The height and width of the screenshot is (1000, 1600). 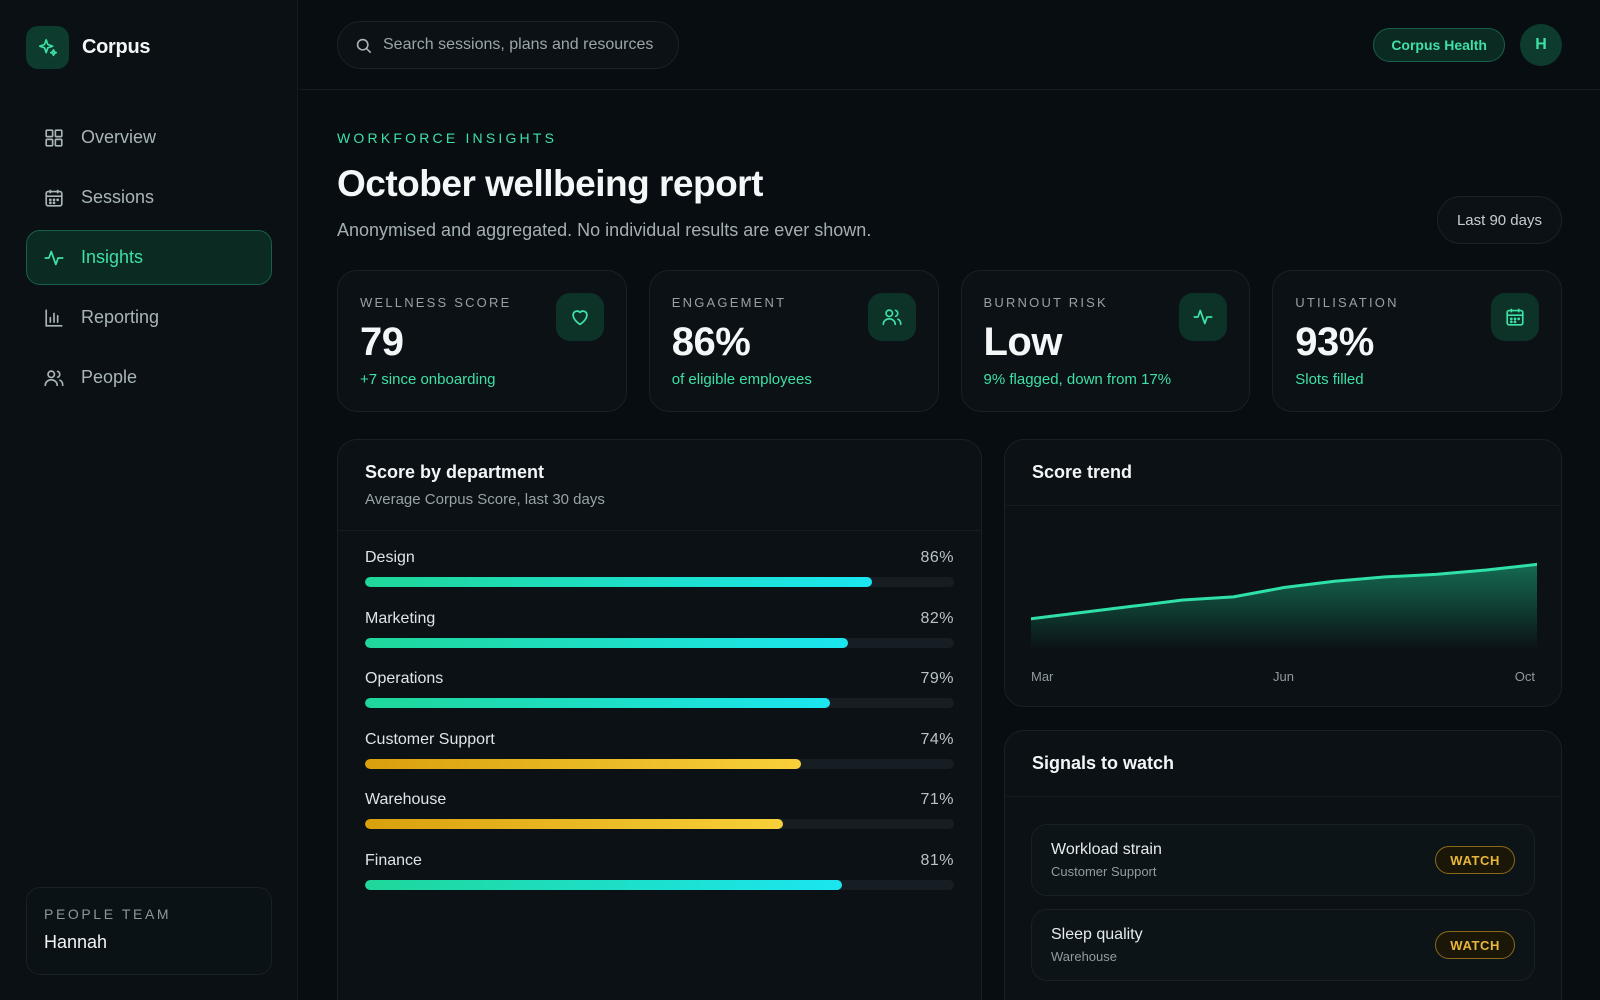 I want to click on sidebar-item-reporting: Reporting, so click(x=149, y=317).